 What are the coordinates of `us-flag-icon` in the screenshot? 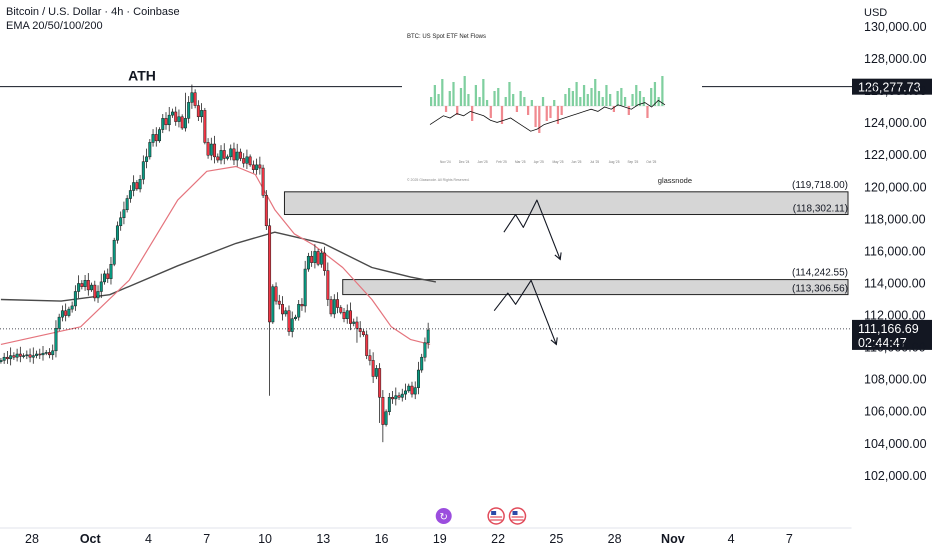 It's located at (496, 516).